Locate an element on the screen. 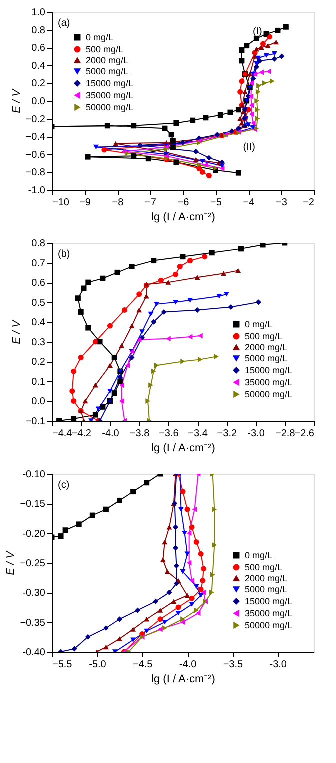 The image size is (336, 763). y-tick-label: −0.4 is located at coordinates (36, 138).